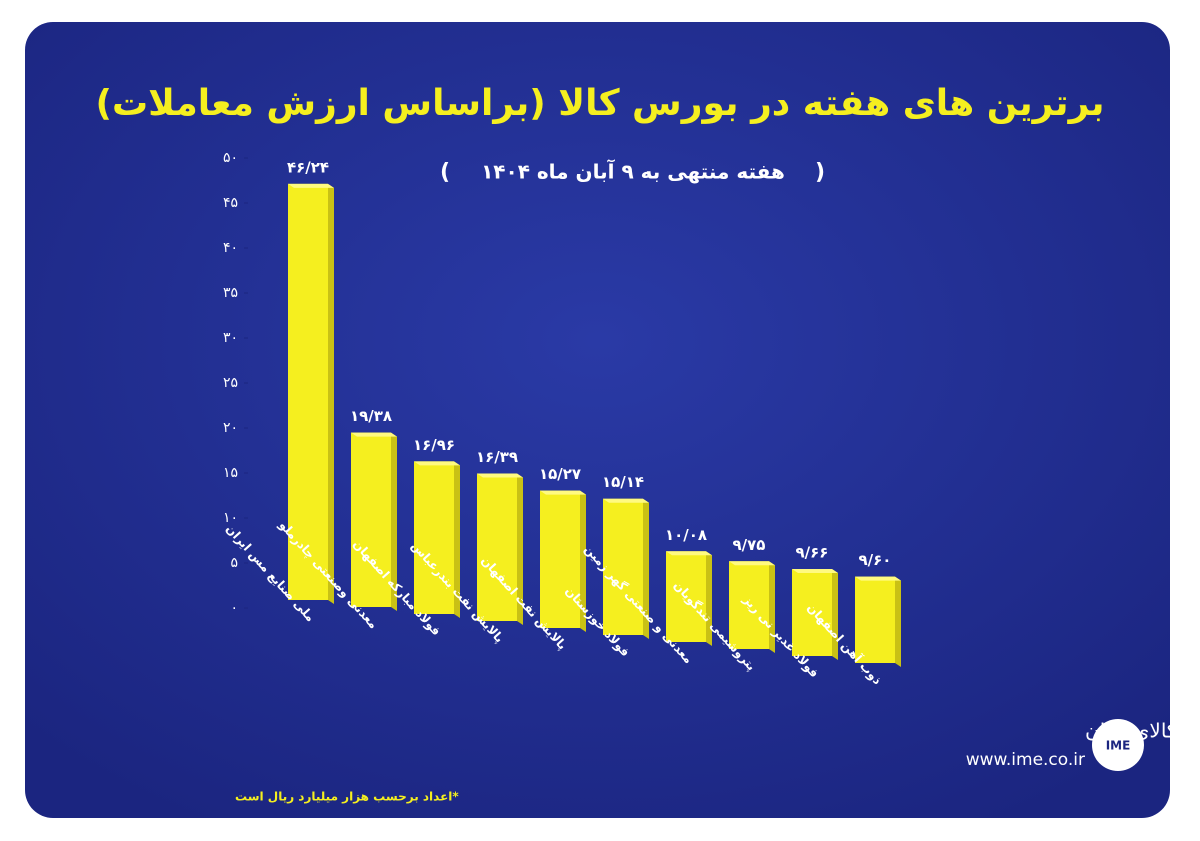 The height and width of the screenshot is (841, 1200). What do you see at coordinates (230, 338) in the screenshot?
I see `y-tick-label: ۳۰` at bounding box center [230, 338].